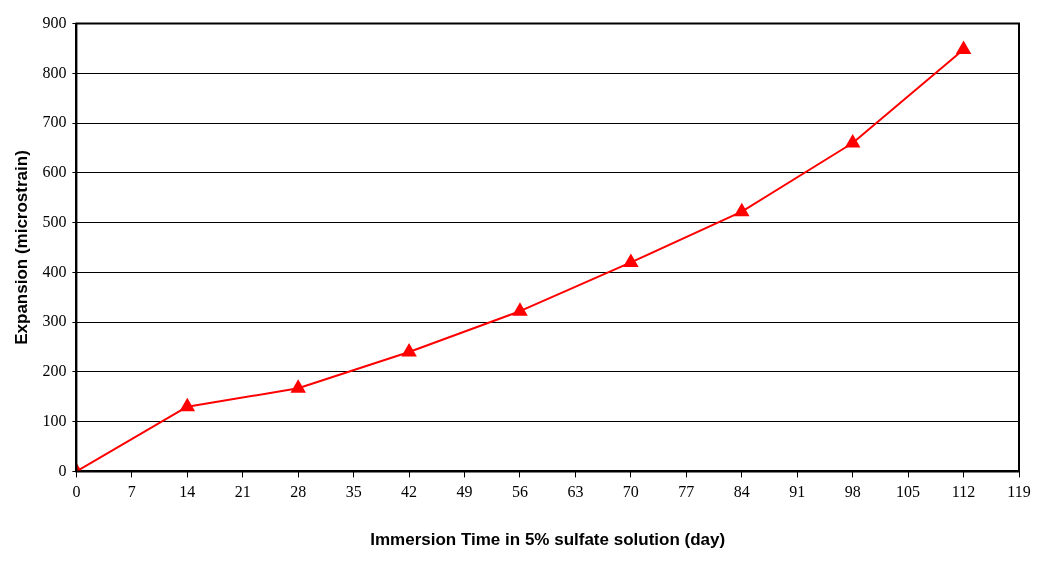 The width and height of the screenshot is (1045, 563). I want to click on x-tick-label: 56, so click(519, 492).